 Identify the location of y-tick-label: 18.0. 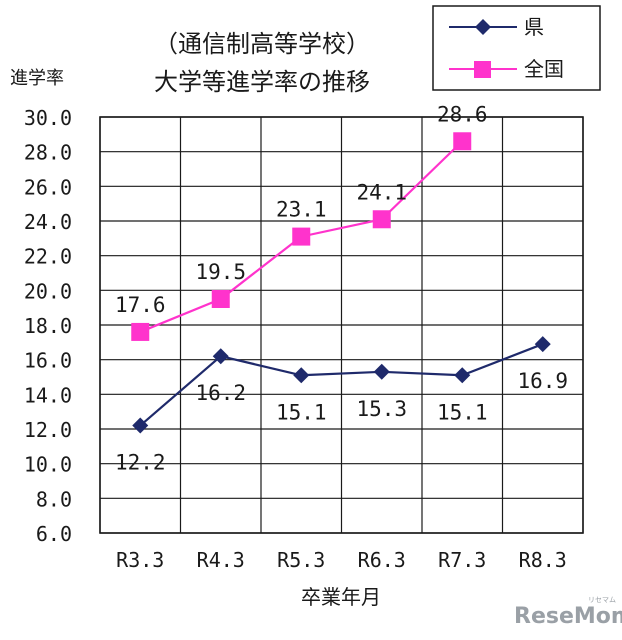
(48, 326).